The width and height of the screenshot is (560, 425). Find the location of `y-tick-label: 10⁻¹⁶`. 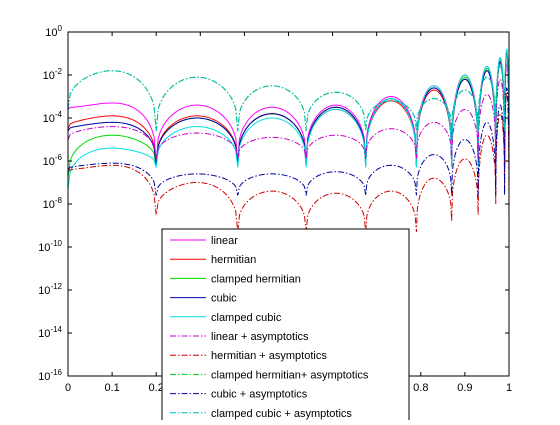

y-tick-label: 10⁻¹⁶ is located at coordinates (50, 375).